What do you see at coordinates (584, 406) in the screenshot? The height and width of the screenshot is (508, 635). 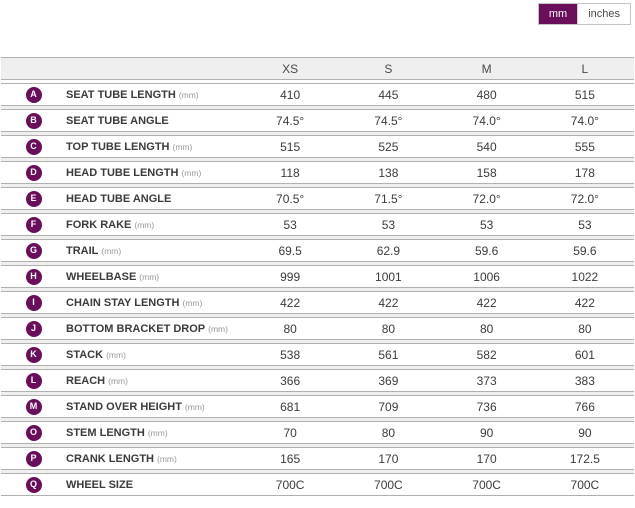 I see `row-value-l: 766` at bounding box center [584, 406].